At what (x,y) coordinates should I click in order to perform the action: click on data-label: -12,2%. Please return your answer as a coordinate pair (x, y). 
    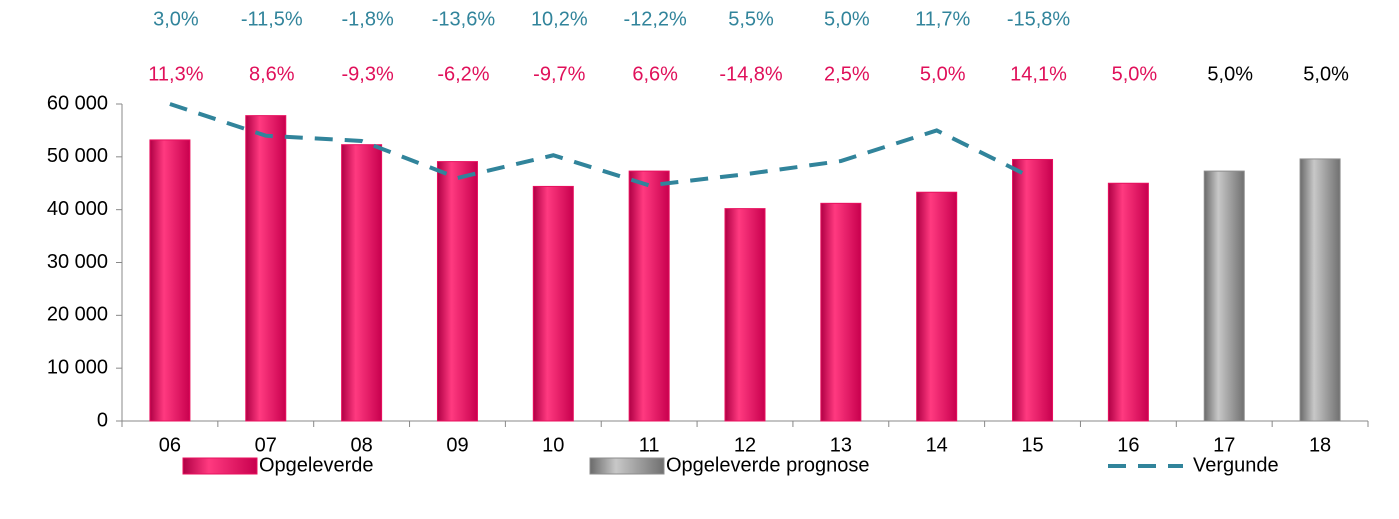
    Looking at the image, I should click on (655, 19).